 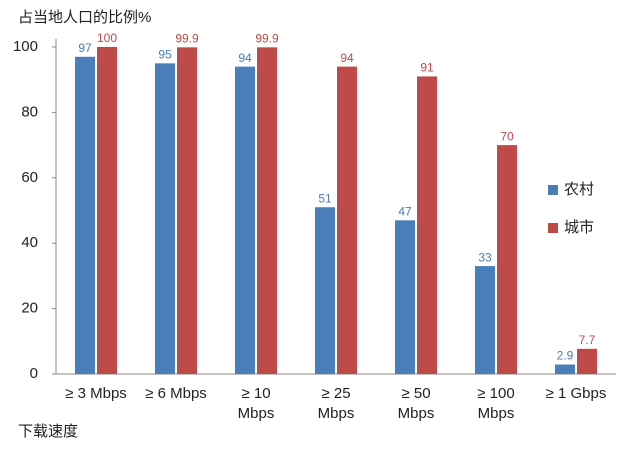 I want to click on value-label: 33, so click(x=485, y=257).